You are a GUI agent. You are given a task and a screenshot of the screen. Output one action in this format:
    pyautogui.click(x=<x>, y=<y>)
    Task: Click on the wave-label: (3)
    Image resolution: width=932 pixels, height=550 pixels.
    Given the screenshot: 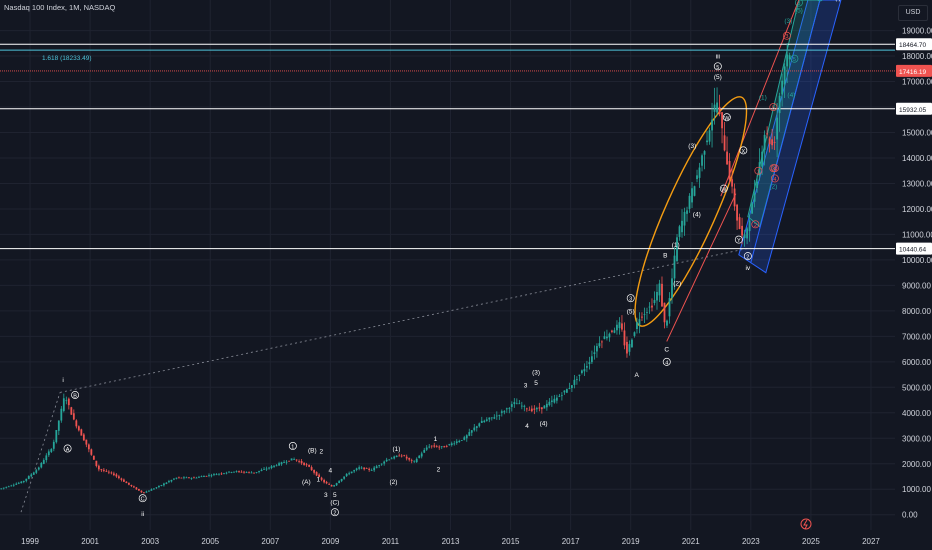 What is the action you would take?
    pyautogui.click(x=692, y=146)
    